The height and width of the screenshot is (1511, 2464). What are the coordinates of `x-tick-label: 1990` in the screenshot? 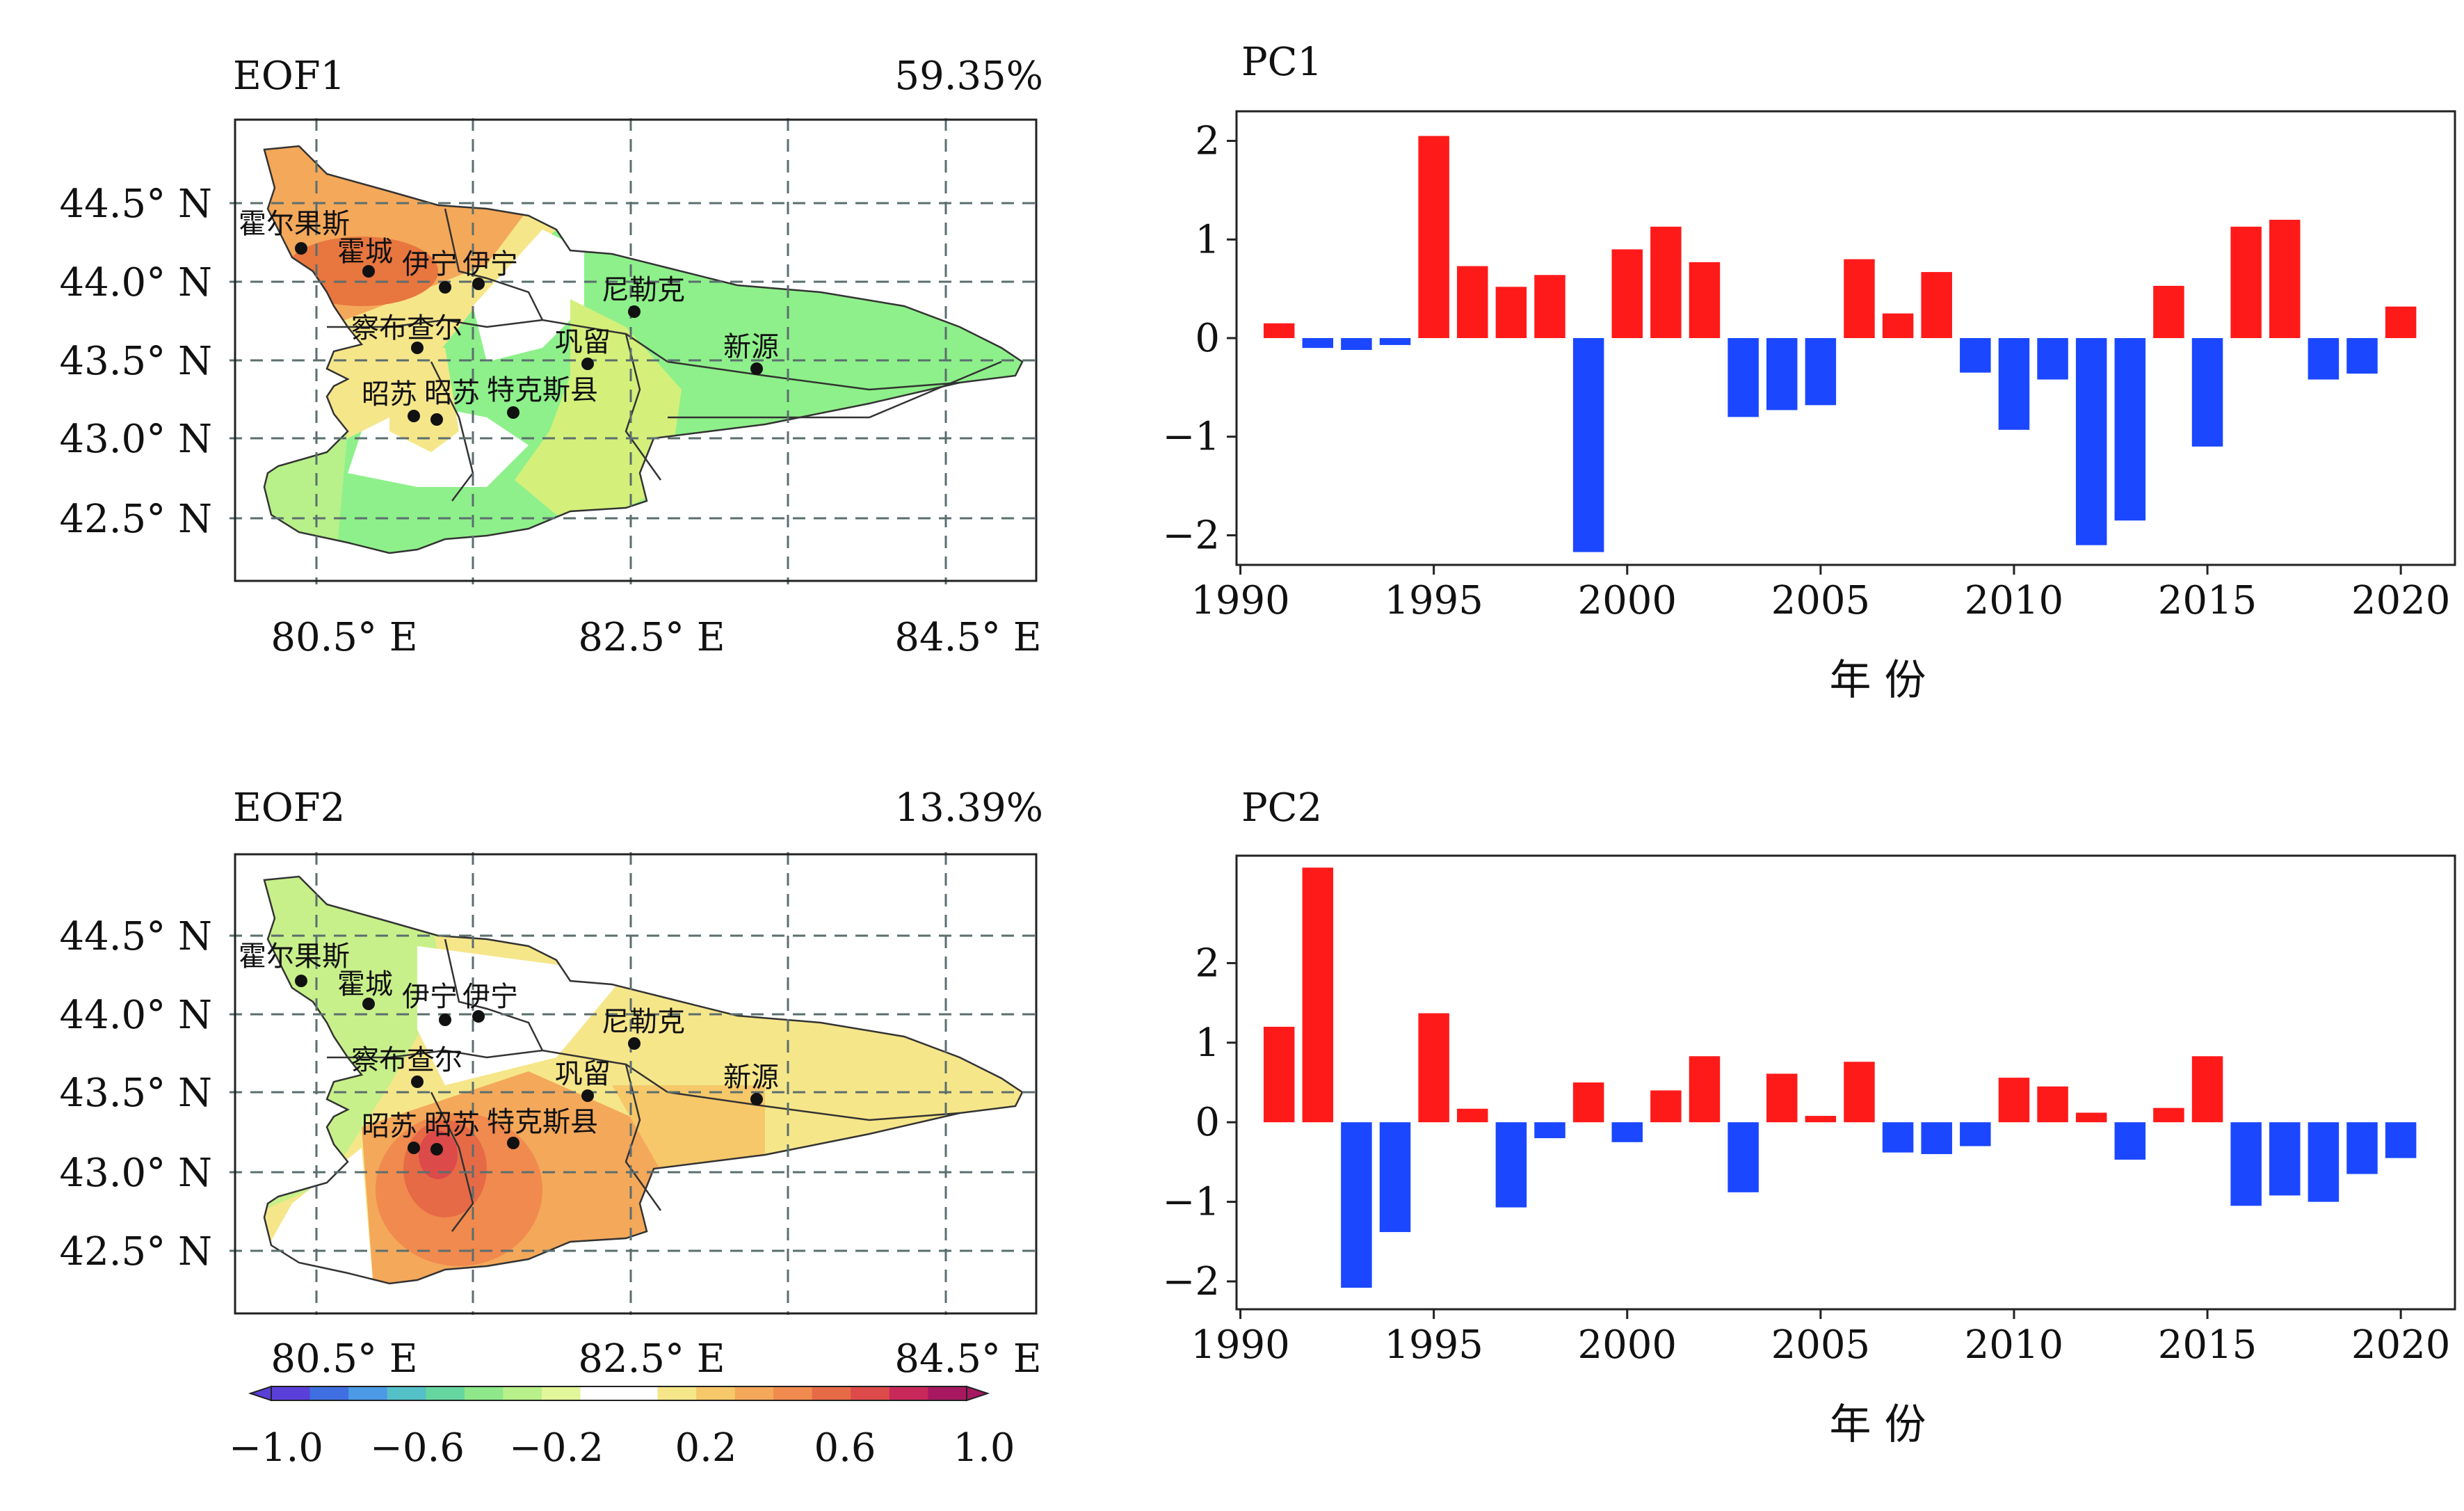 It's located at (1240, 1345).